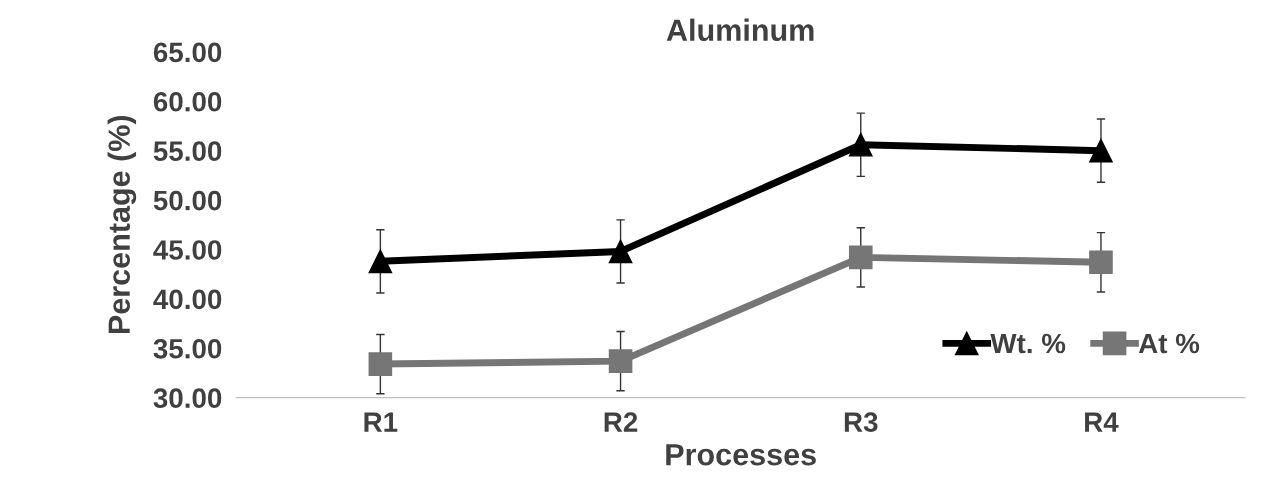 This screenshot has width=1277, height=494. What do you see at coordinates (187, 299) in the screenshot?
I see `y-tick-label: 40.00` at bounding box center [187, 299].